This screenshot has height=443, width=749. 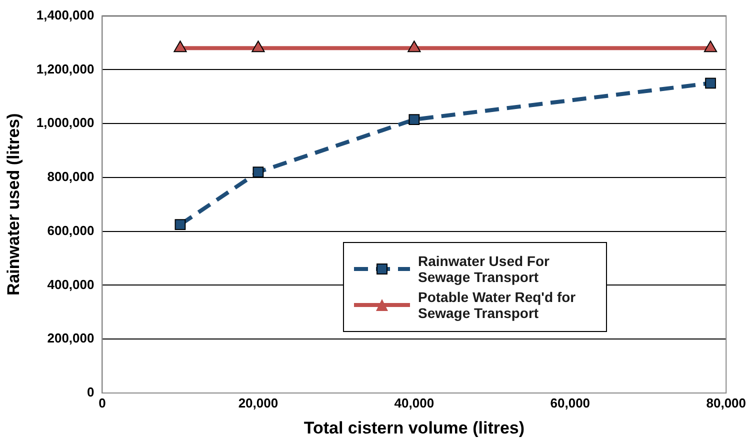 I want to click on x-axis-title: Total cistern volume (litres), so click(x=414, y=428).